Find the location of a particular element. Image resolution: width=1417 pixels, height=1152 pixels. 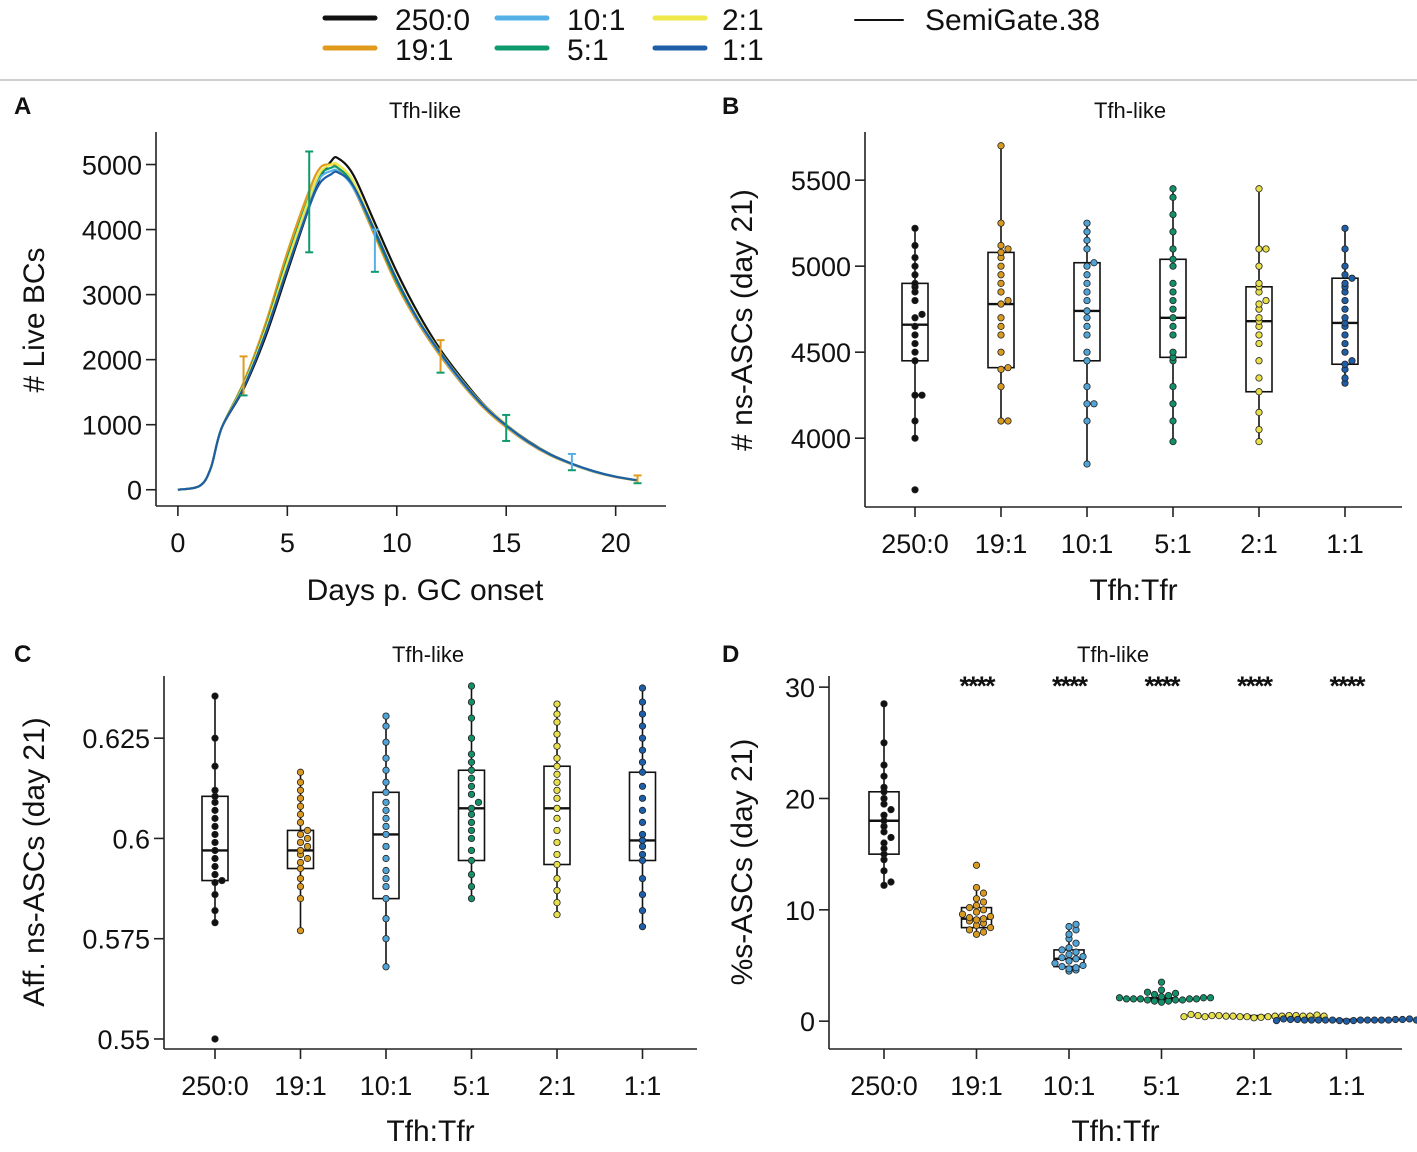

y-tick-label: 5500 is located at coordinates (821, 181).